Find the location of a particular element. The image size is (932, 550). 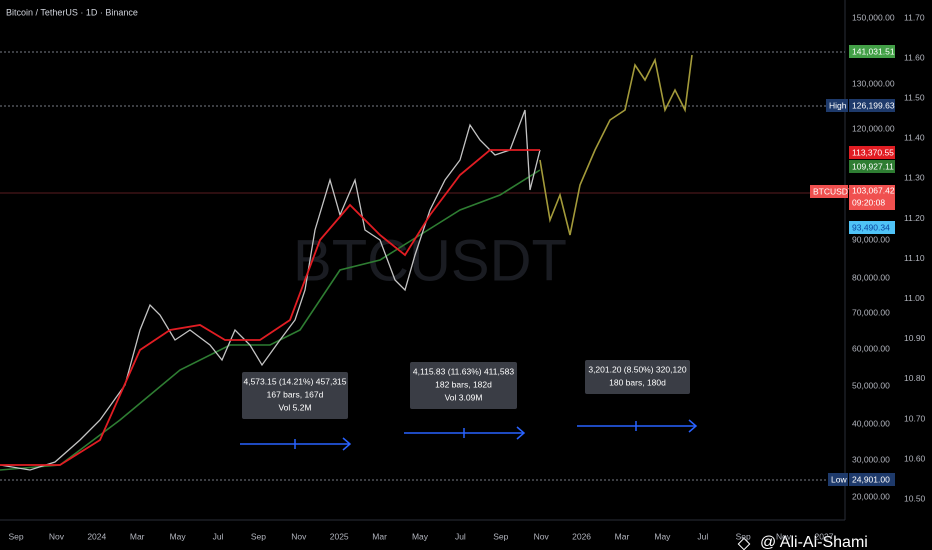

watermark: BTCUSDT is located at coordinates (430, 260).